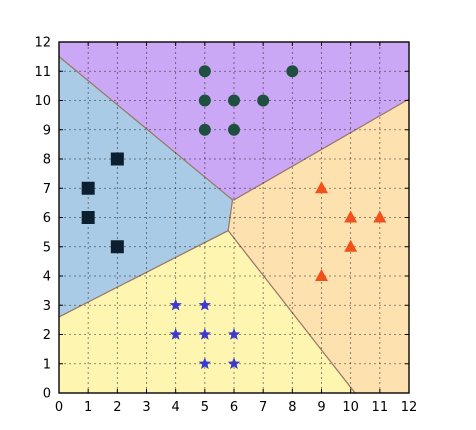 The width and height of the screenshot is (476, 430). Describe the element at coordinates (47, 335) in the screenshot. I see `y-tick-label: 2` at that location.